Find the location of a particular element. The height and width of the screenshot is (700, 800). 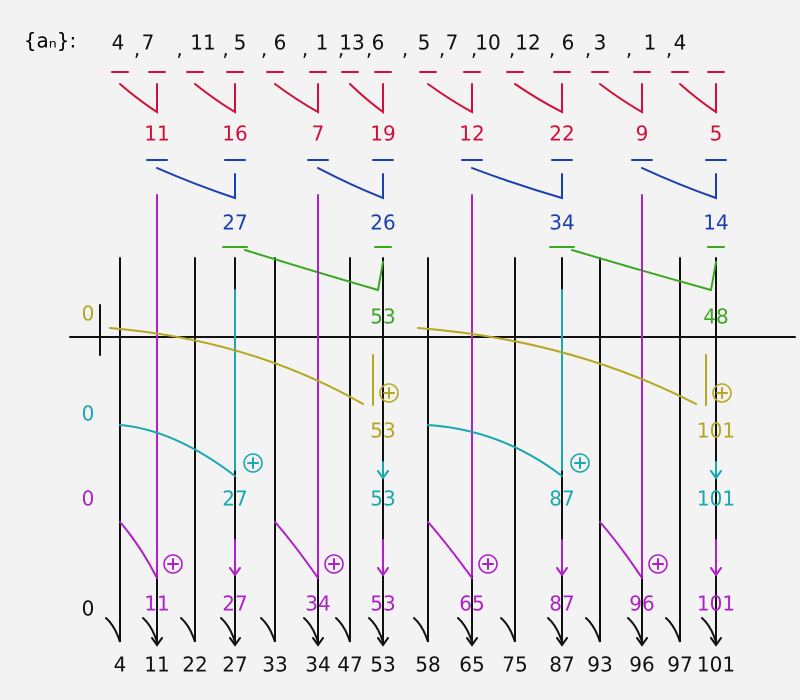

result-value: 97 is located at coordinates (679, 665).